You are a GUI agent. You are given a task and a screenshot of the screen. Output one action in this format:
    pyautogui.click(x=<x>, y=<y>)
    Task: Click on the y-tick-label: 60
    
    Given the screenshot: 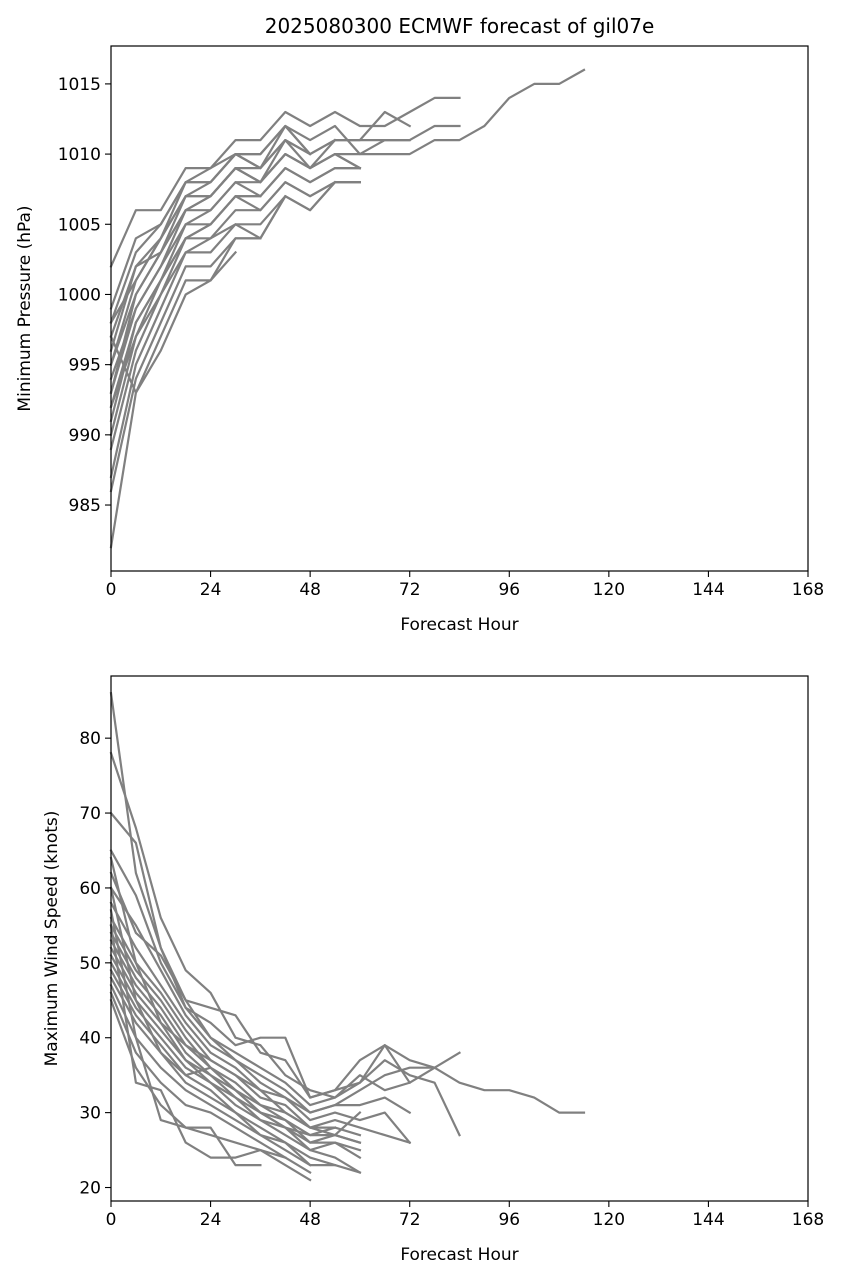 What is the action you would take?
    pyautogui.click(x=90, y=889)
    